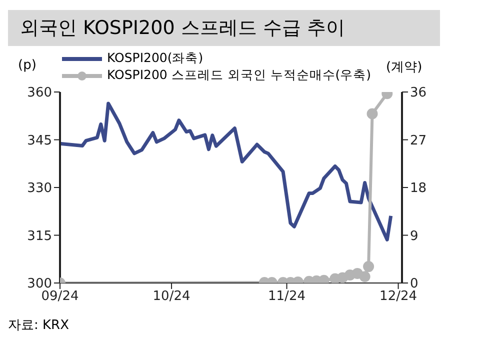  What do you see at coordinates (287, 296) in the screenshot?
I see `x-tick-label: 11/24` at bounding box center [287, 296].